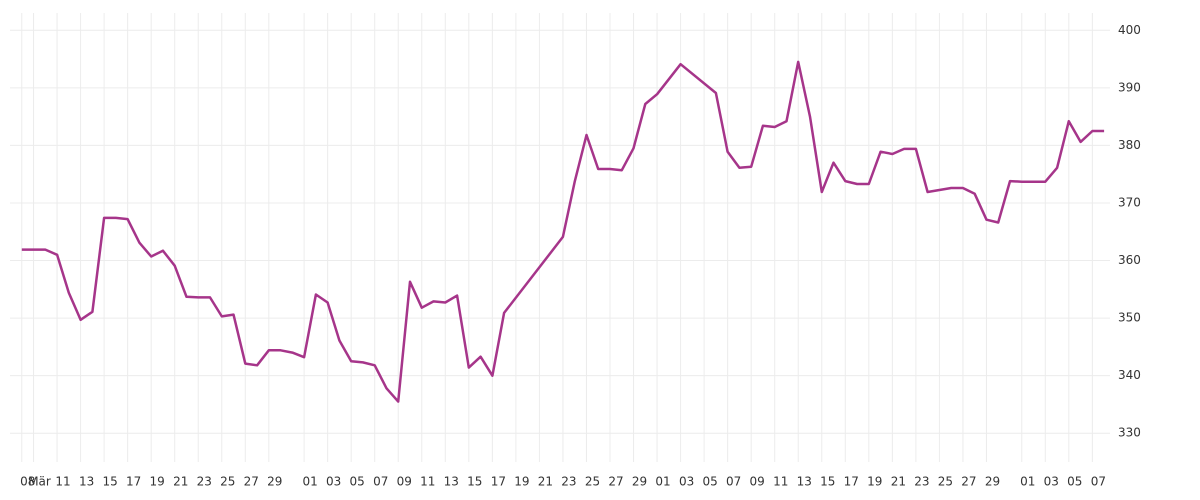  What do you see at coordinates (27, 482) in the screenshot?
I see `x-tick-label: 08` at bounding box center [27, 482].